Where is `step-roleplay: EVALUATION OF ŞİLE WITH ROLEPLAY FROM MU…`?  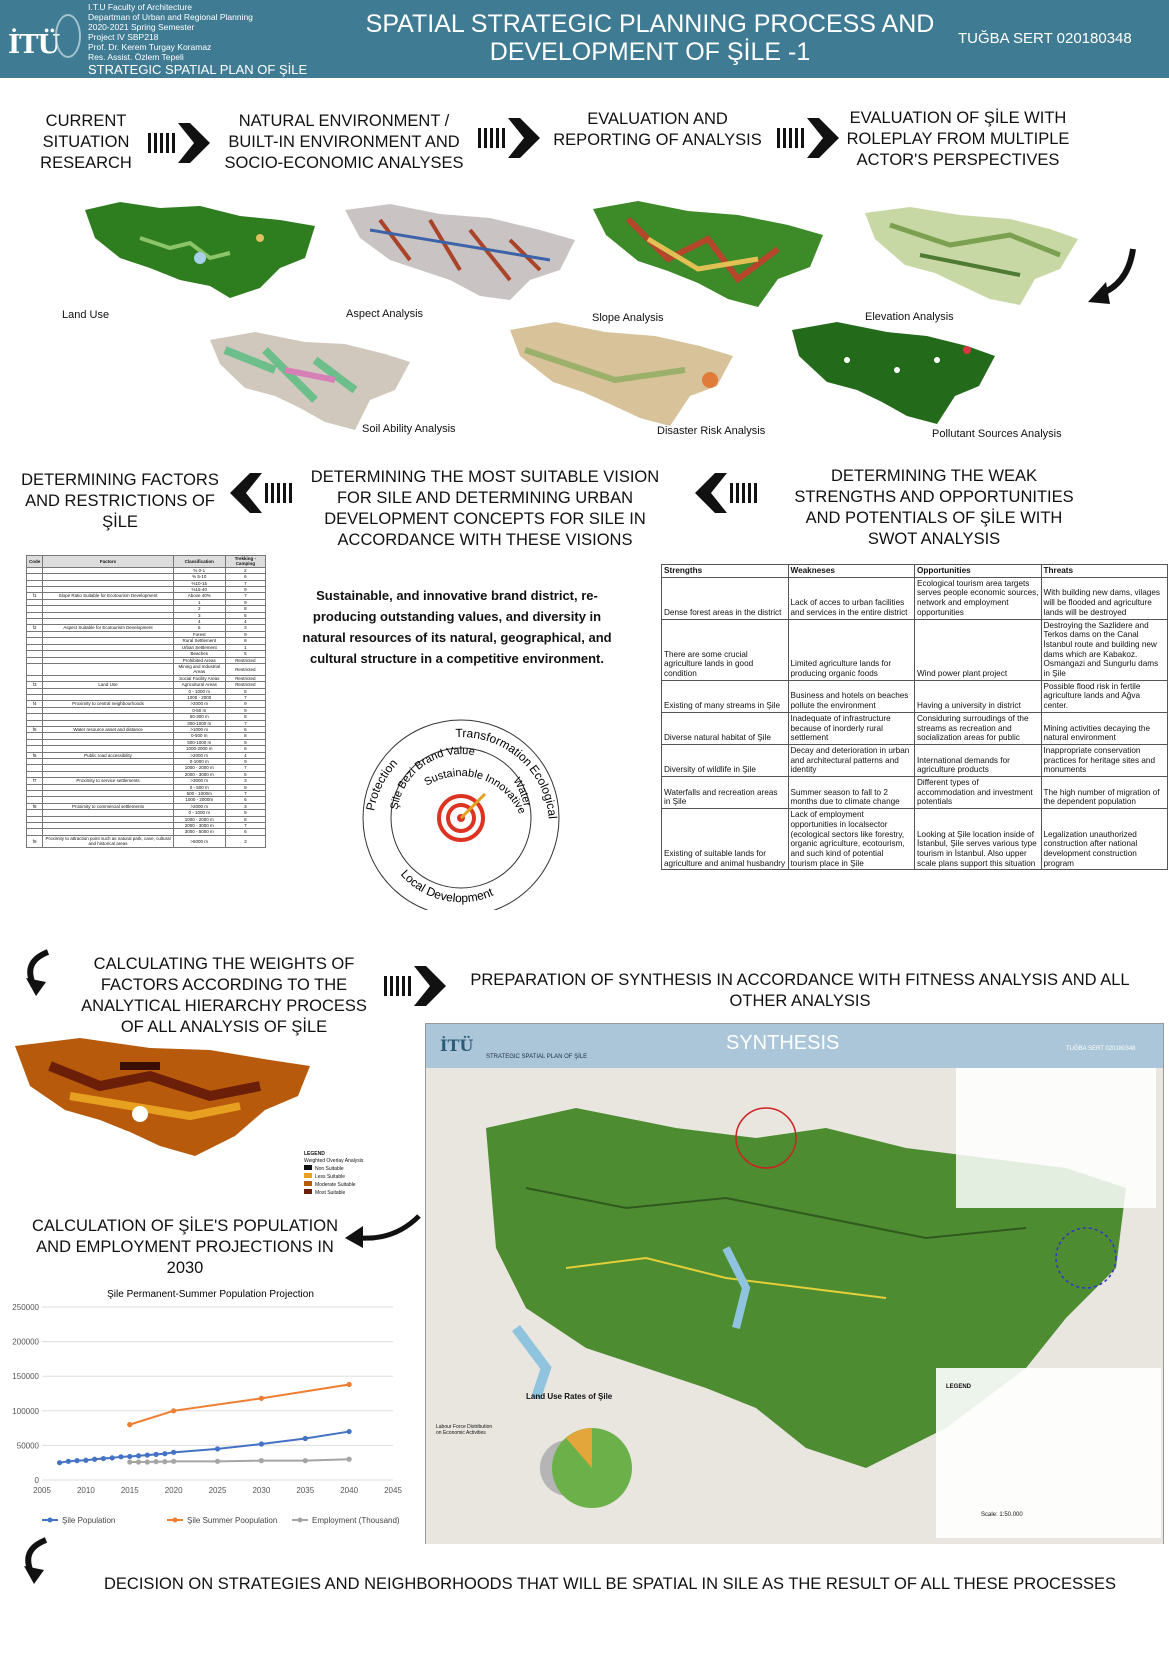
step-roleplay: EVALUATION OF ŞİLE WITH ROLEPLAY FROM MU… is located at coordinates (958, 139).